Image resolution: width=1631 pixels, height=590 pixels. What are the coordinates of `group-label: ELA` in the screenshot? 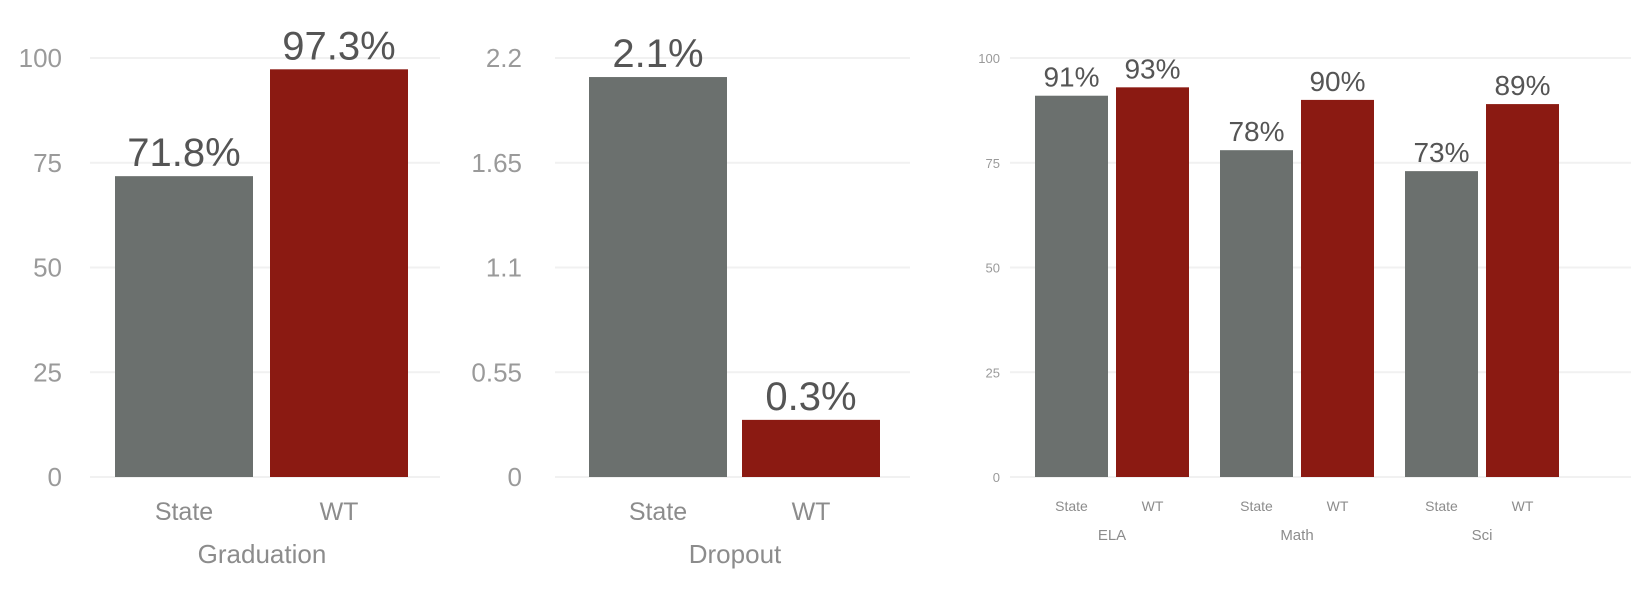 It's located at (1112, 535).